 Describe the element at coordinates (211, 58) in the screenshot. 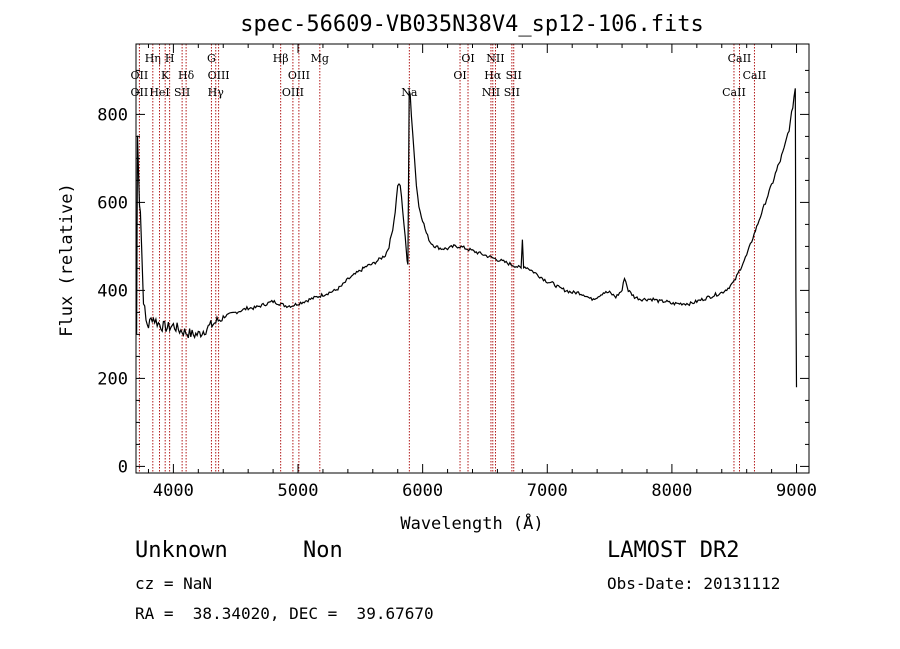

I see `line-label-g: G` at that location.